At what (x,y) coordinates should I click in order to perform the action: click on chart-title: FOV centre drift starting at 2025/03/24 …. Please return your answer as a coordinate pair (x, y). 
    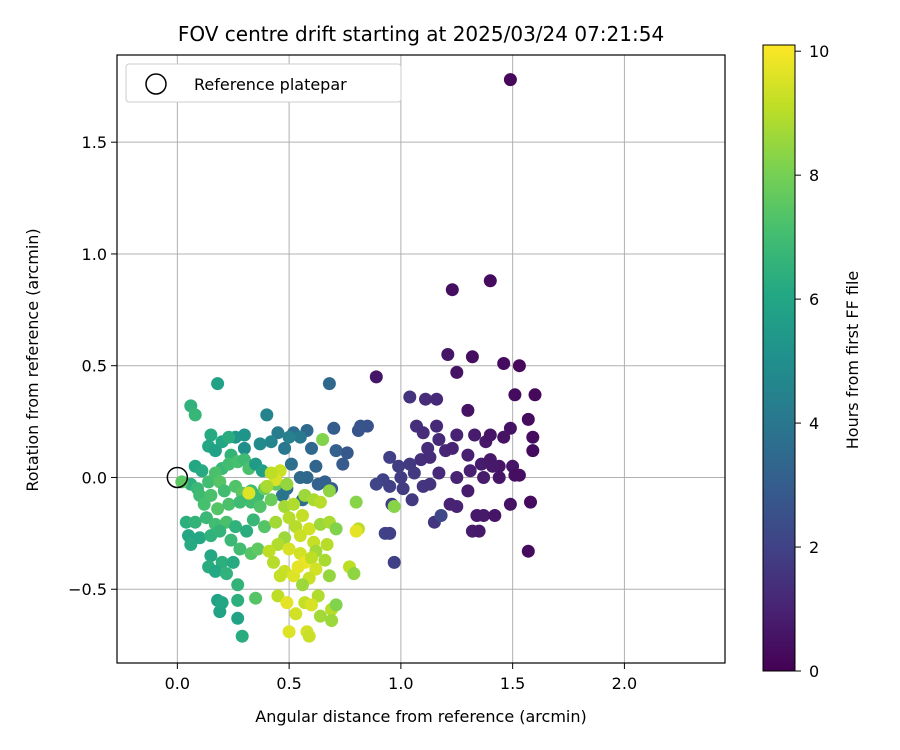
    Looking at the image, I should click on (421, 34).